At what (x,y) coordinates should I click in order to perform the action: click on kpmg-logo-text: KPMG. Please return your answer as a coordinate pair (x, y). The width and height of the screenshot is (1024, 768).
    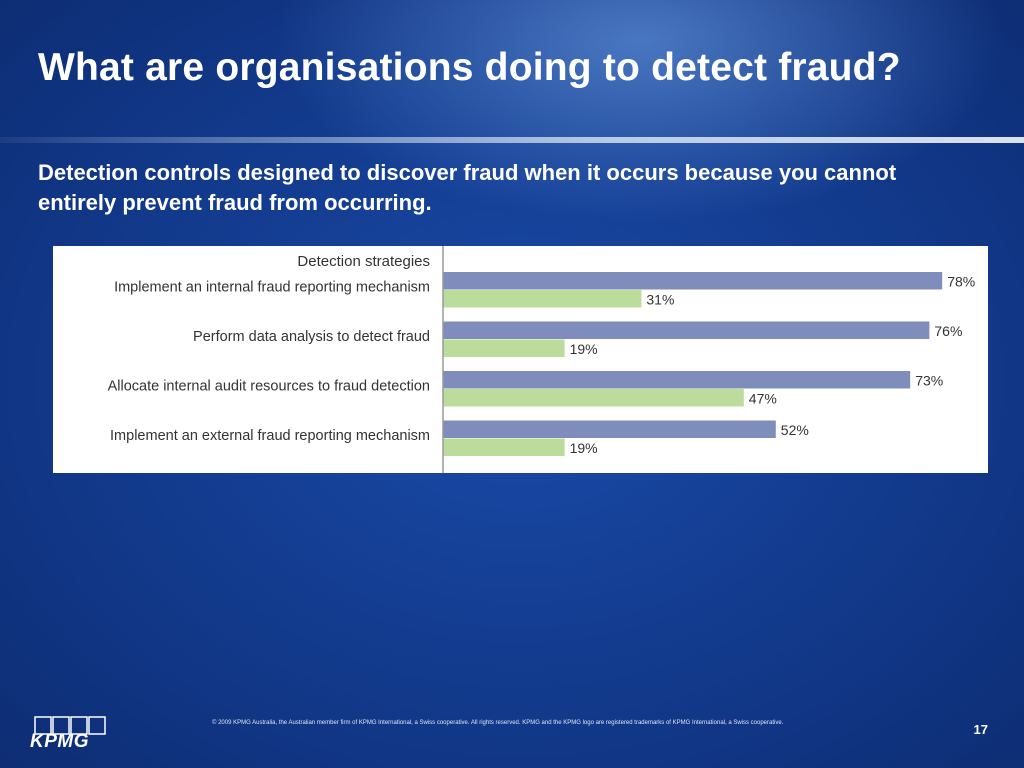
    Looking at the image, I should click on (59, 741).